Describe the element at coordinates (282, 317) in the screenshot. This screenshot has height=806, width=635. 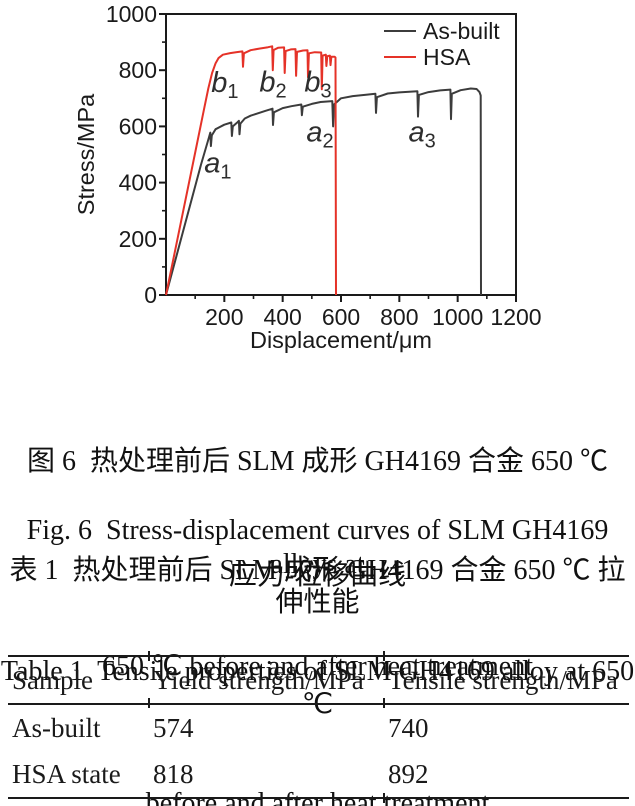
I see `x-tick-label: 400` at that location.